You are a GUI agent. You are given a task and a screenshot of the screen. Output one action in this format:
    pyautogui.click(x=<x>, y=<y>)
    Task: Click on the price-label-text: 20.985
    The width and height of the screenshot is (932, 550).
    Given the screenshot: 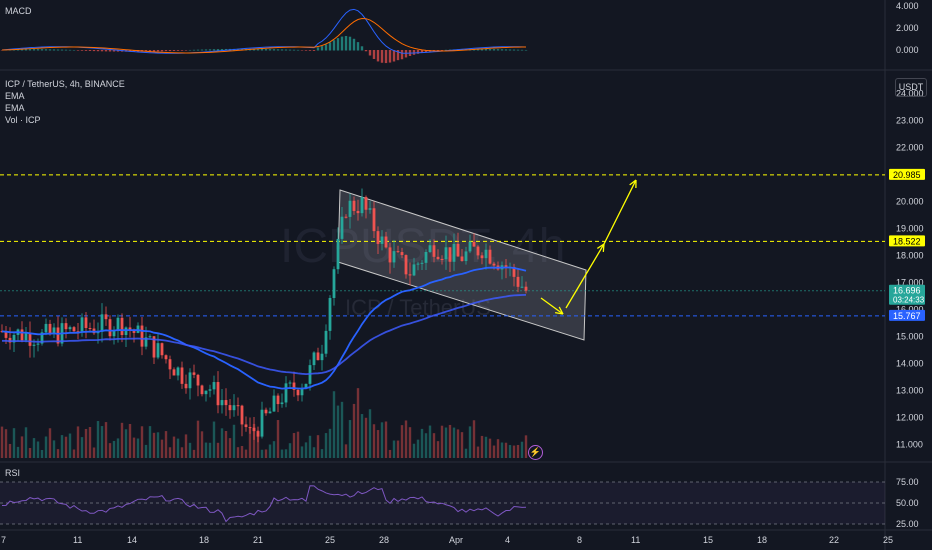 What is the action you would take?
    pyautogui.click(x=907, y=175)
    